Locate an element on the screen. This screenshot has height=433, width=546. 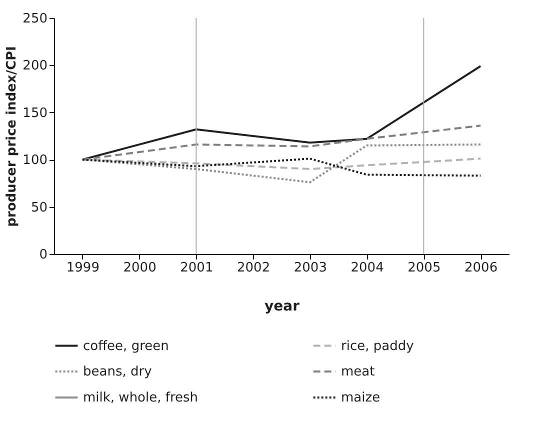
x-tick-label: 2004 is located at coordinates (367, 268).